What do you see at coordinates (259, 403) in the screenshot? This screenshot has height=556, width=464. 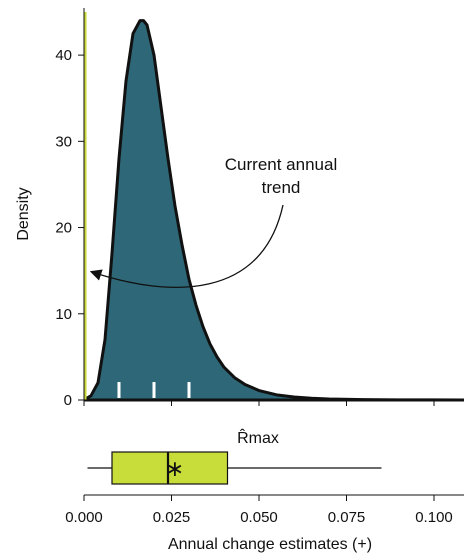 I see `x-axis-ticks-top` at bounding box center [259, 403].